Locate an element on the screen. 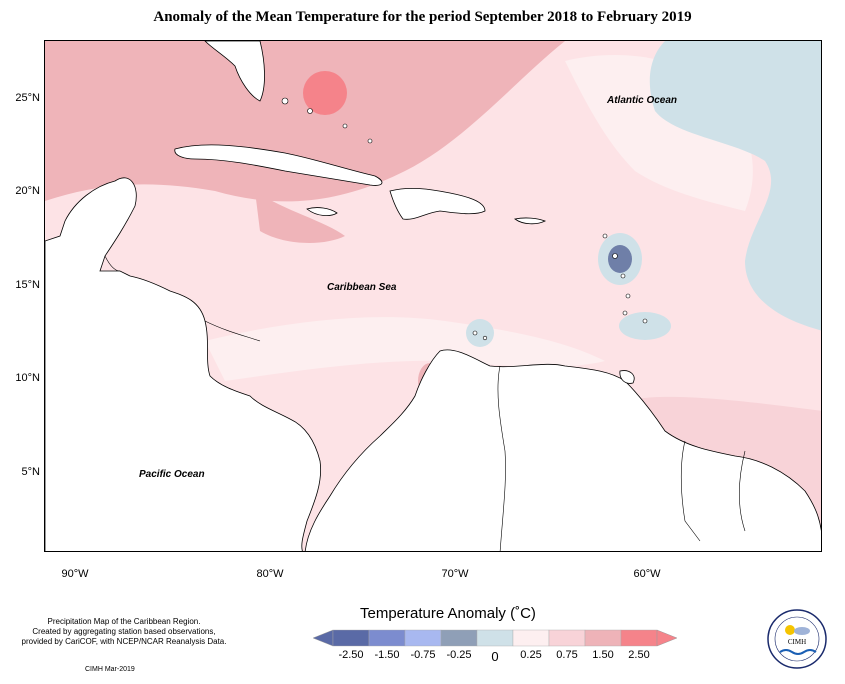 This screenshot has height=684, width=845. legend-tick-label: 0.75 is located at coordinates (567, 655).